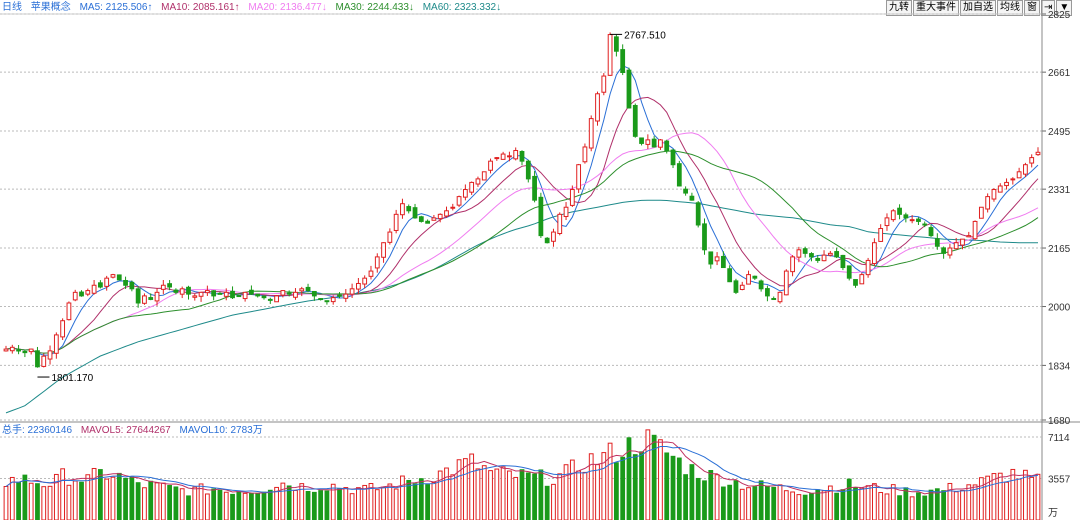  Describe the element at coordinates (1059, 308) in the screenshot. I see `price-tick-label: 2000` at that location.